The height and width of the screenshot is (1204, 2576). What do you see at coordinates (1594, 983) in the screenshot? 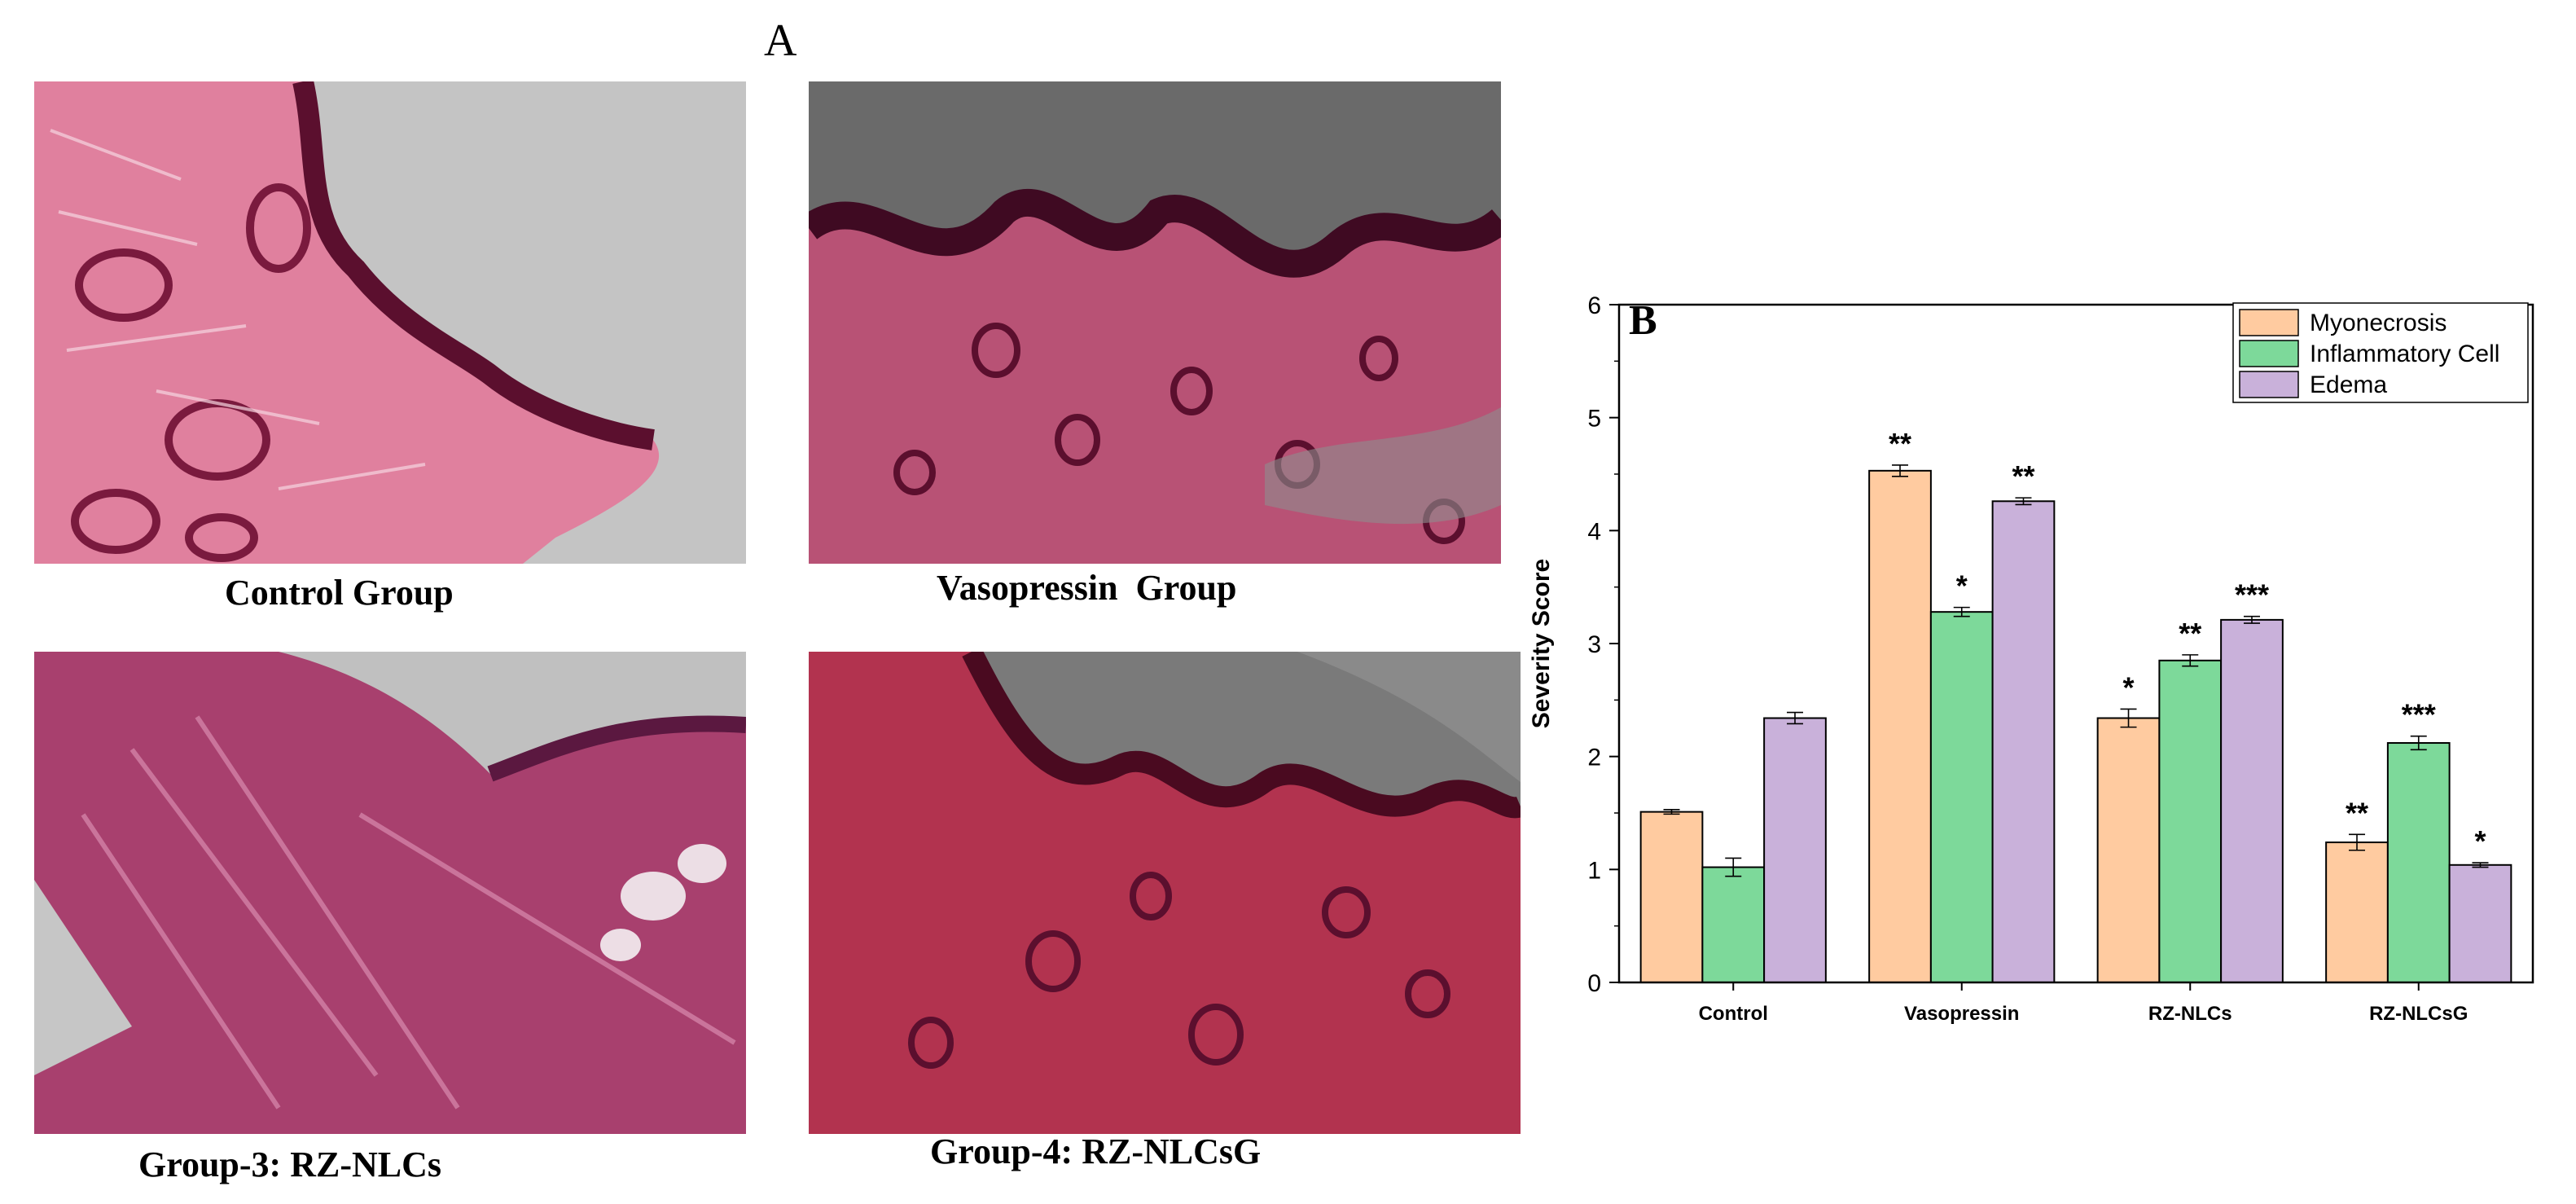
I see `y-tick-label: 0` at bounding box center [1594, 983].